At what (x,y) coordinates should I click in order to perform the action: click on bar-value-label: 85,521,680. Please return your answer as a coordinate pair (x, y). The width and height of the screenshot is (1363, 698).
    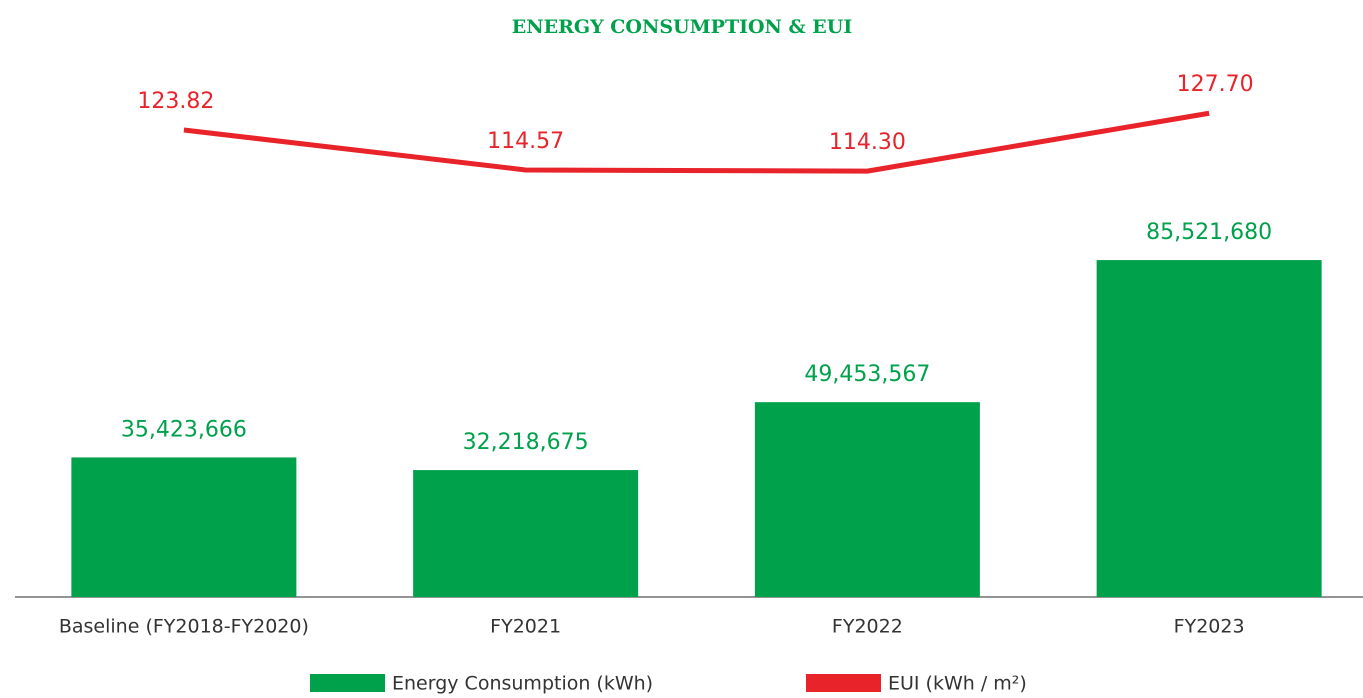
    Looking at the image, I should click on (1209, 232).